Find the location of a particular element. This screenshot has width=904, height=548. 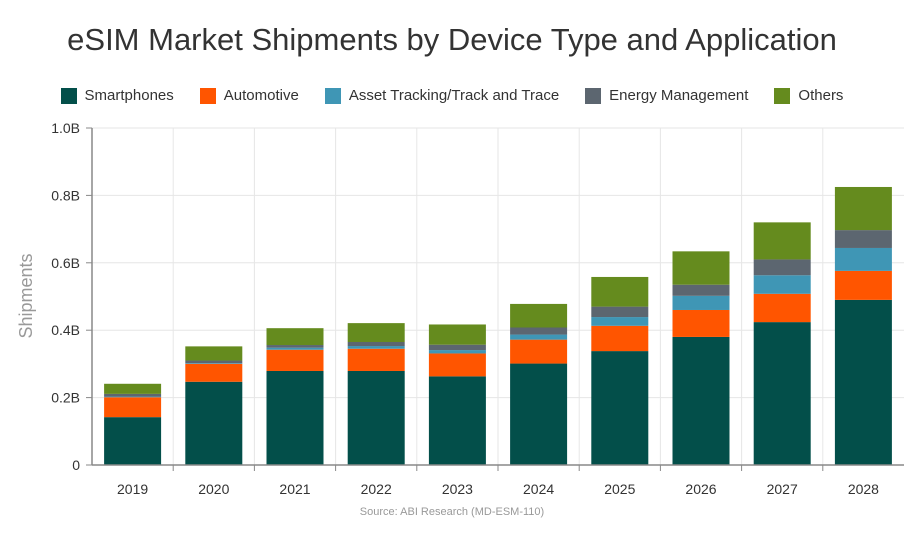

x-tick-label: 2028 is located at coordinates (863, 489).